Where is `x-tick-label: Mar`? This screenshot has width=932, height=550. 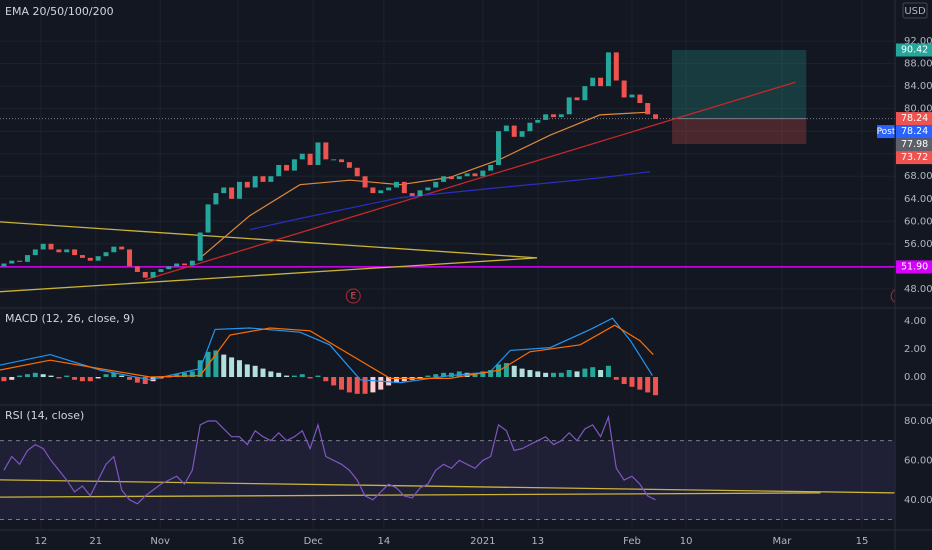 x-tick-label: Mar is located at coordinates (783, 541).